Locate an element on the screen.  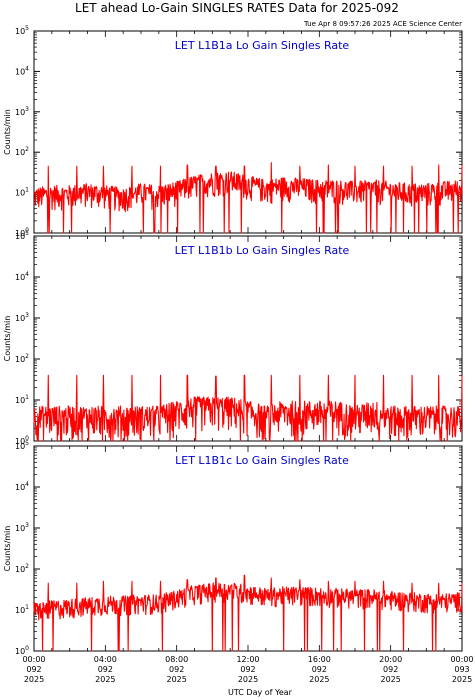
panel-title: LET L1B1c Lo Gain Singles Rate is located at coordinates (262, 460).